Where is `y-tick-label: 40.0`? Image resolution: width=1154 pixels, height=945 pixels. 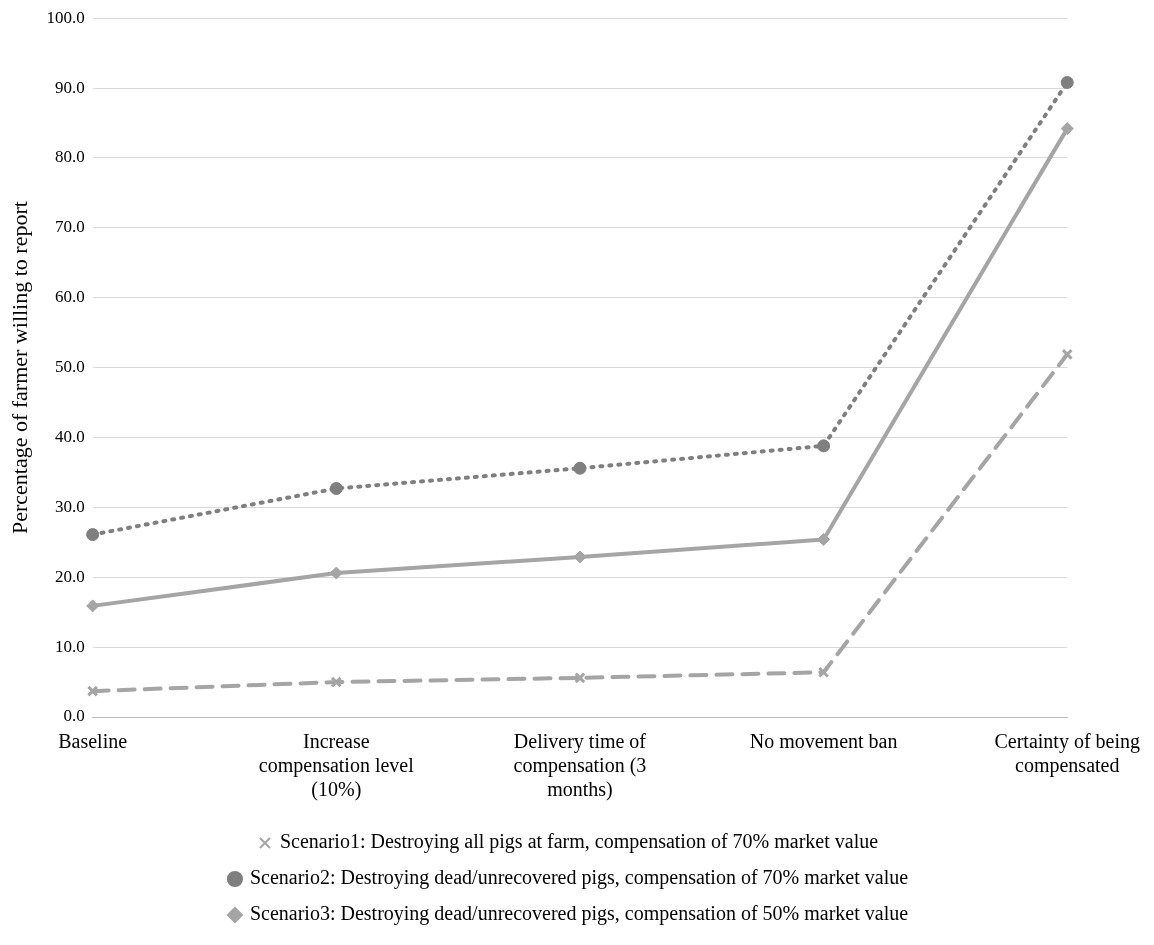
y-tick-label: 40.0 is located at coordinates (69, 436).